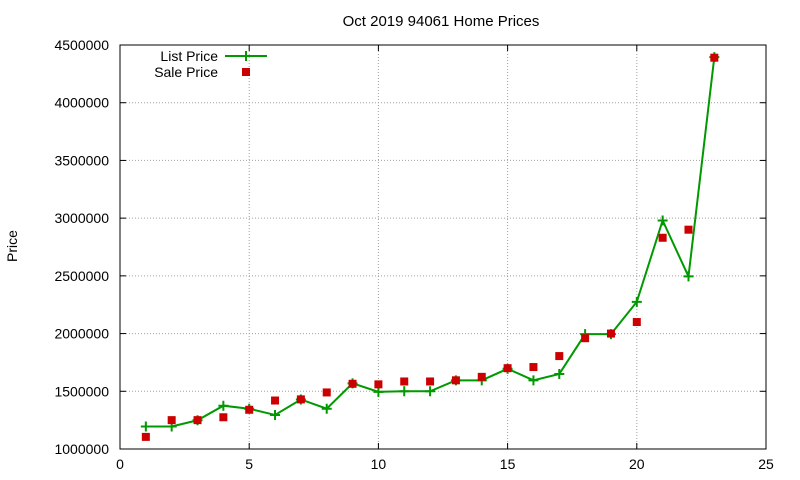 Image resolution: width=800 pixels, height=480 pixels. What do you see at coordinates (120, 464) in the screenshot?
I see `x-tick-label: 0` at bounding box center [120, 464].